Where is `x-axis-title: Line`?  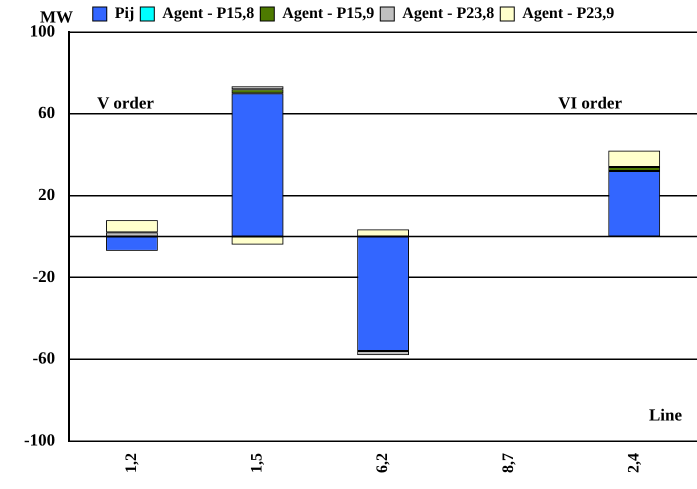 x-axis-title: Line is located at coordinates (665, 414).